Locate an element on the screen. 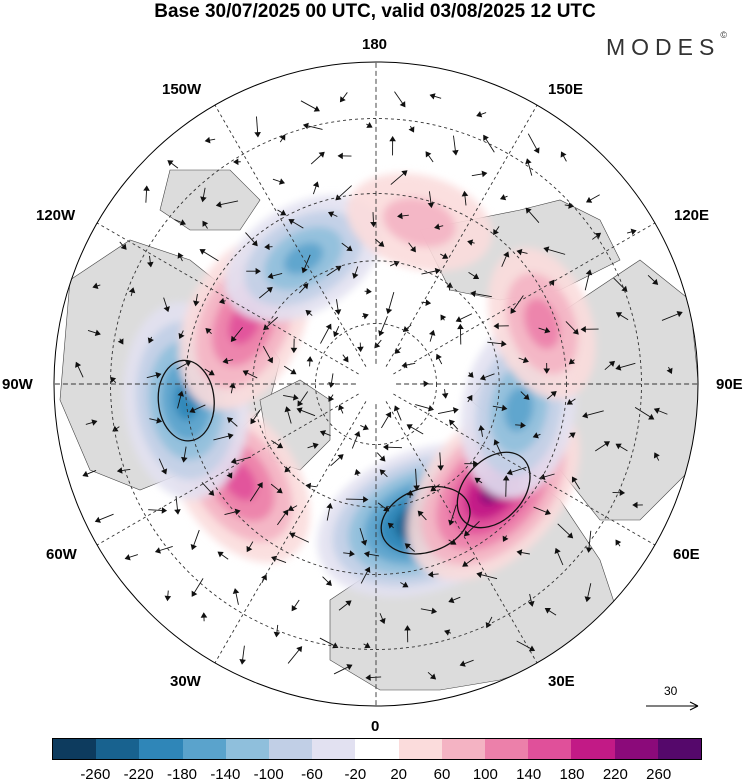 The height and width of the screenshot is (784, 750). lon-label-60e: 60E is located at coordinates (686, 555).